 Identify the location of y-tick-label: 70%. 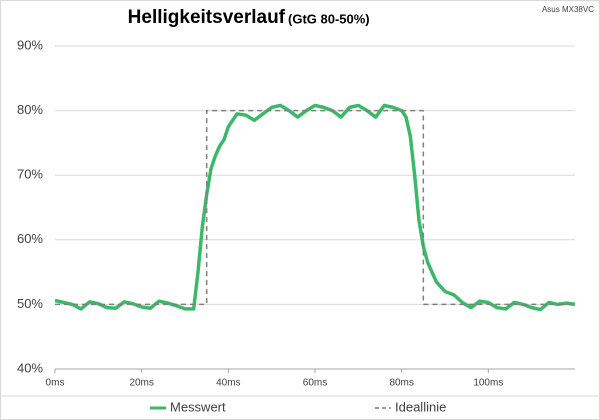
(30, 174).